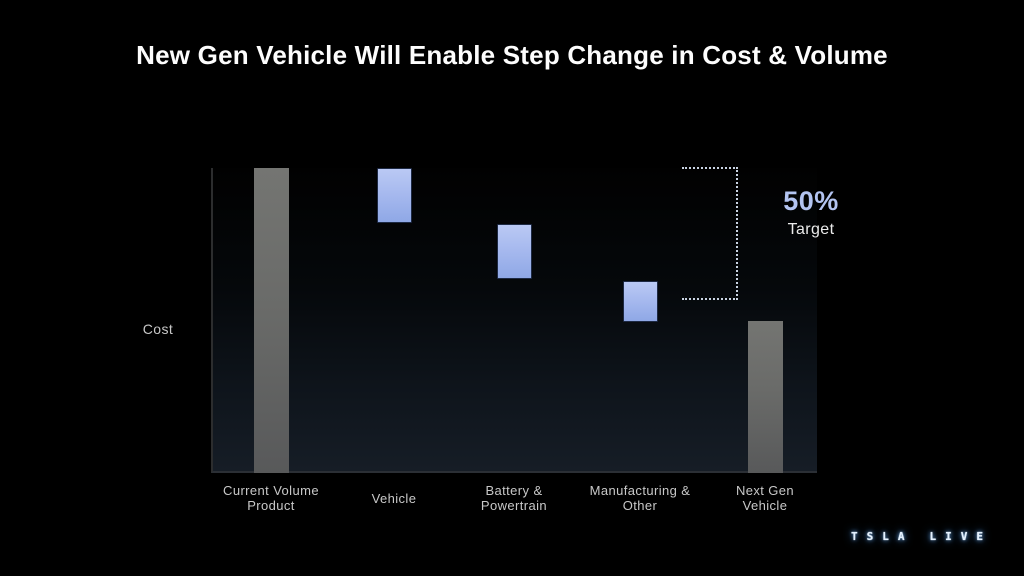 Image resolution: width=1024 pixels, height=576 pixels. I want to click on target-value: 50%, so click(811, 201).